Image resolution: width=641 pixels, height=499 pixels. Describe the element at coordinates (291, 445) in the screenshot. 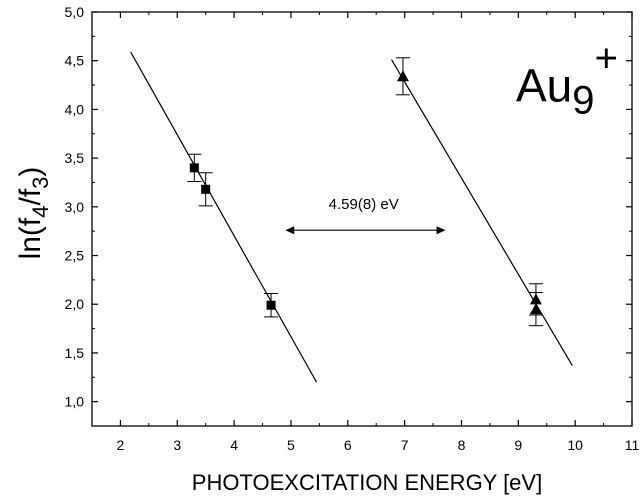

I see `x-tick-label: 5` at that location.